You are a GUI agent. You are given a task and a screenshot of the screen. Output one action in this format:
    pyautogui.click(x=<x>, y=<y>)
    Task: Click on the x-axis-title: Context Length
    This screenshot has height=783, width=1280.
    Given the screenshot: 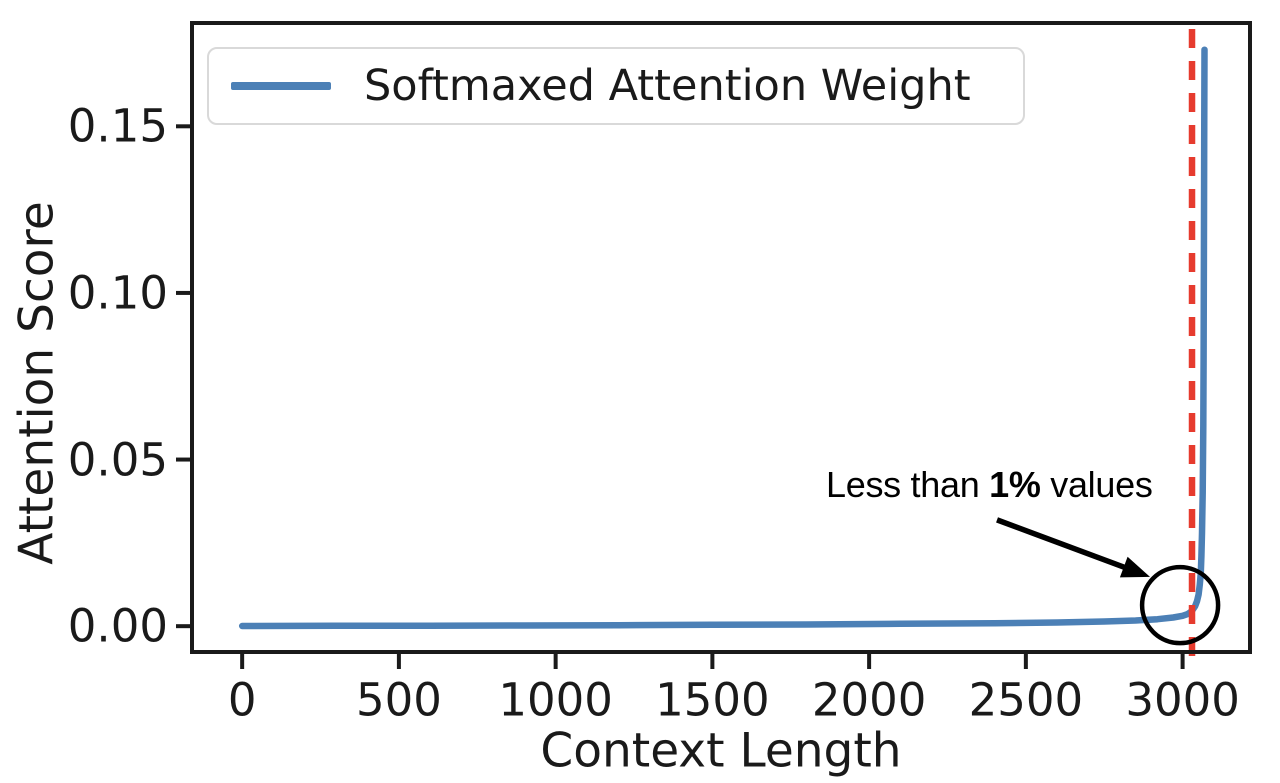 What is the action you would take?
    pyautogui.click(x=721, y=751)
    